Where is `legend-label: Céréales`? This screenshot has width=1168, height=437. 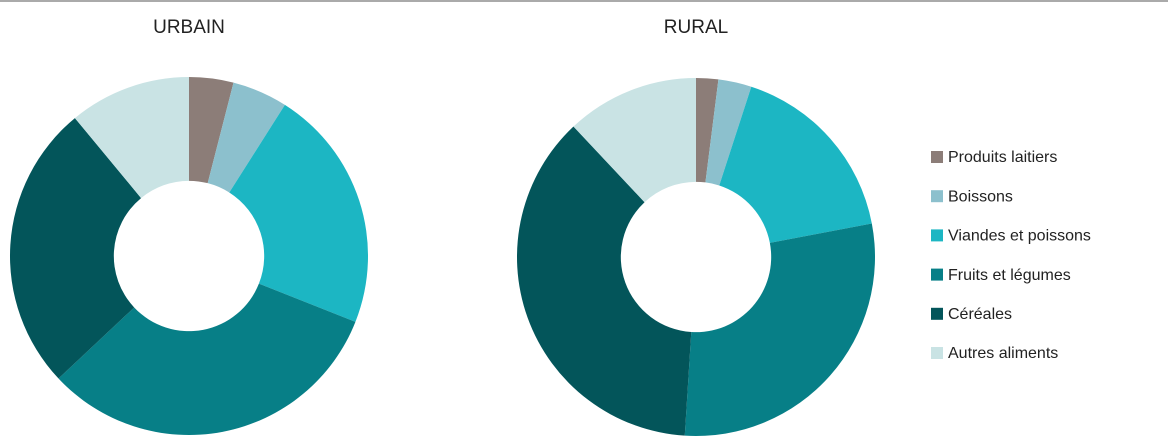
legend-label: Céréales is located at coordinates (980, 314).